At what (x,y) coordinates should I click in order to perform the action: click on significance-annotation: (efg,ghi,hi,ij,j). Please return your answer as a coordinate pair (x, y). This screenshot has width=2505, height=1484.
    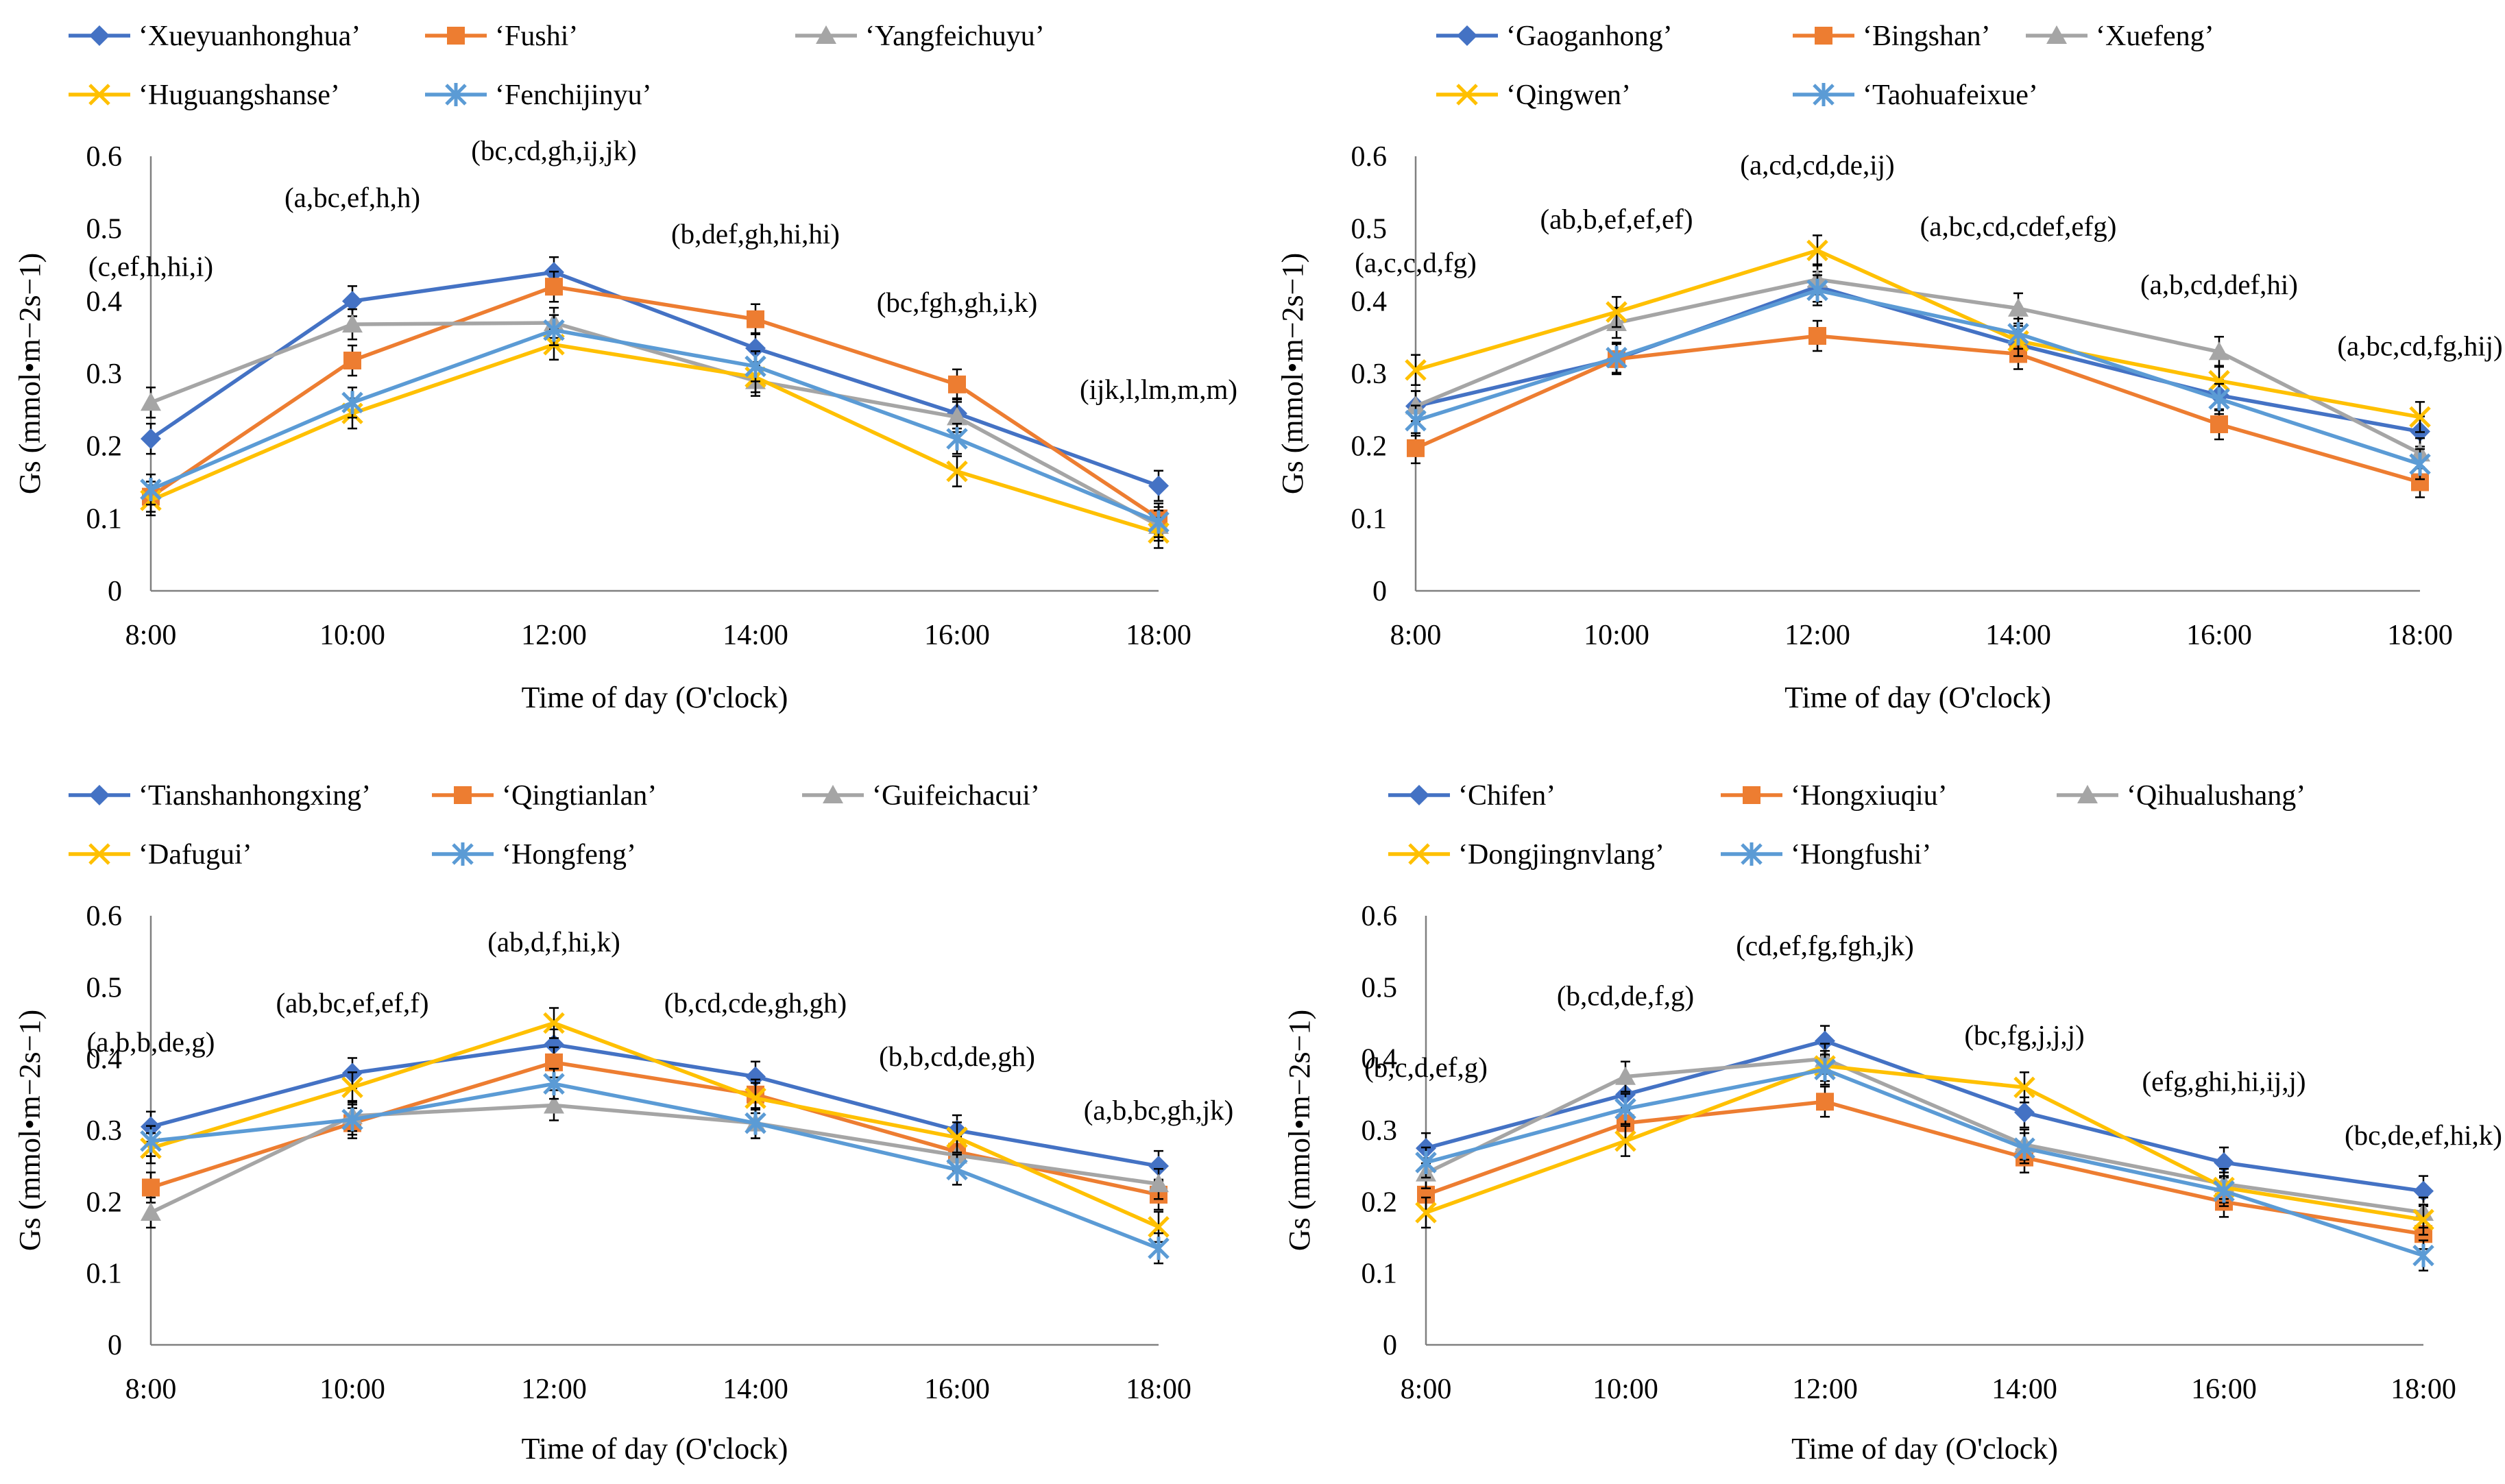
    Looking at the image, I should click on (2224, 1081).